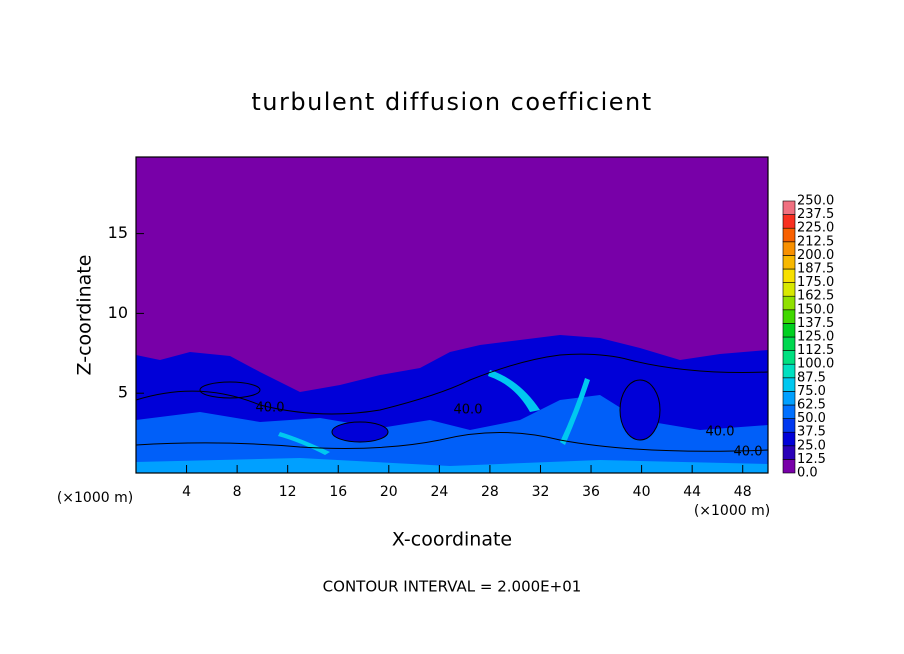  I want to click on colorbar-label: 212.5, so click(815, 241).